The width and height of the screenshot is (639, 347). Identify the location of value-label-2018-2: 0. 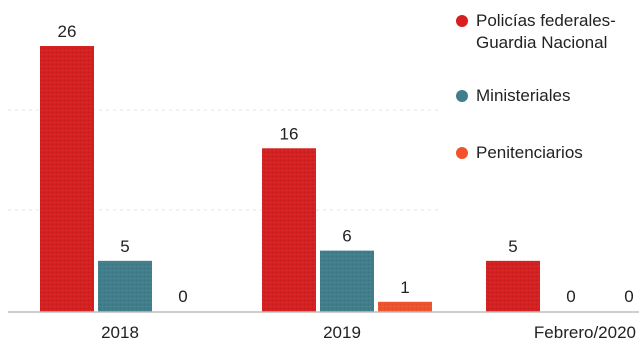
(182, 296).